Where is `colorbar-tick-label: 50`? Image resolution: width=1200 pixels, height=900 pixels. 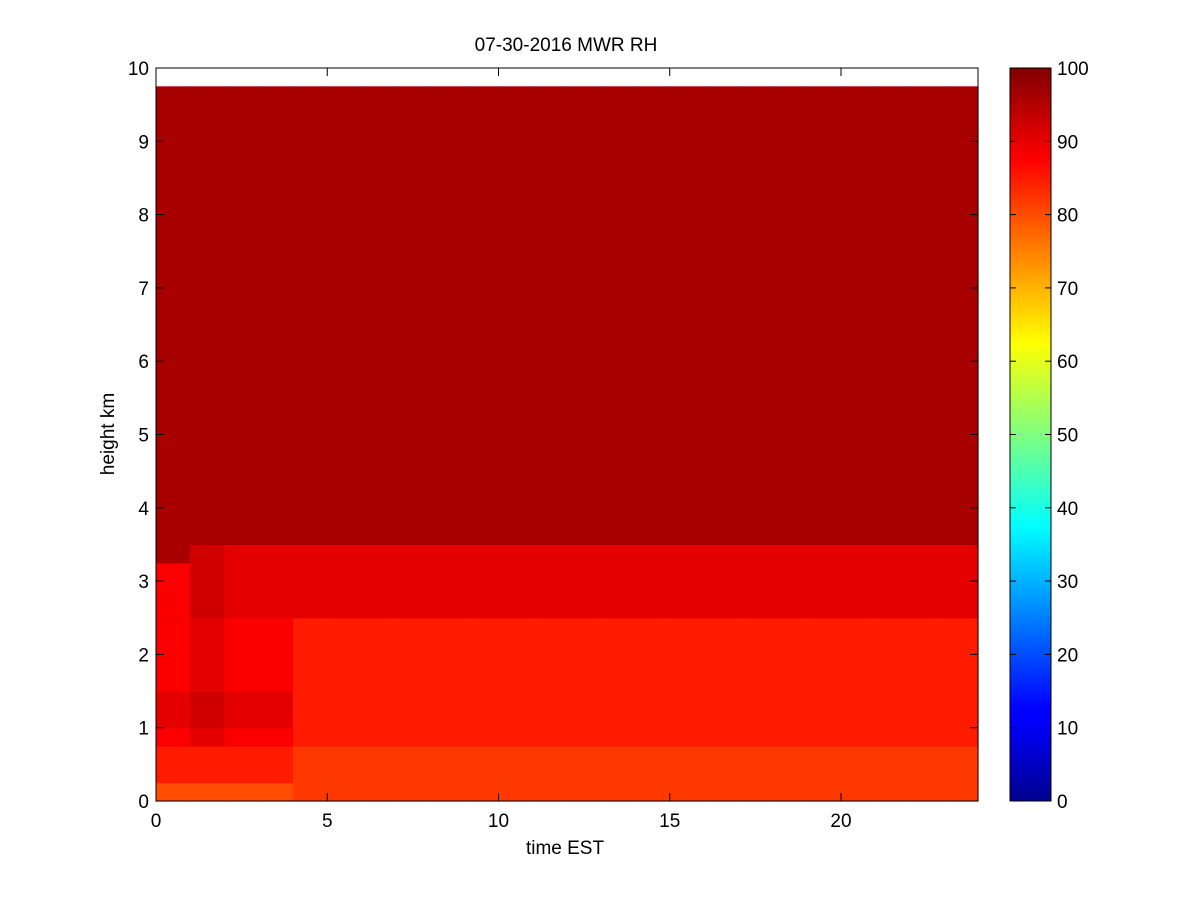
colorbar-tick-label: 50 is located at coordinates (1067, 436).